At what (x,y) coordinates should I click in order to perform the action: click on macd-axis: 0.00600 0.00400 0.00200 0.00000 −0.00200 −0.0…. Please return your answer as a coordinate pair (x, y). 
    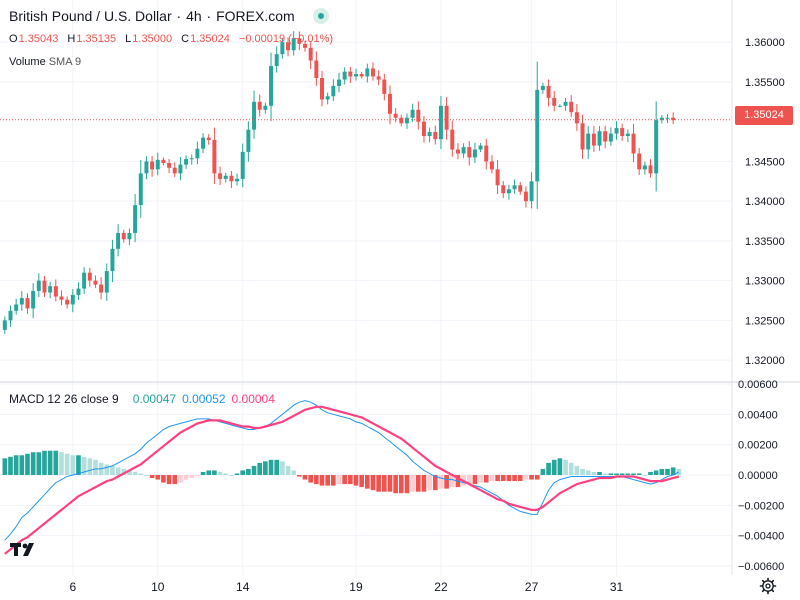
    Looking at the image, I should click on (761, 476).